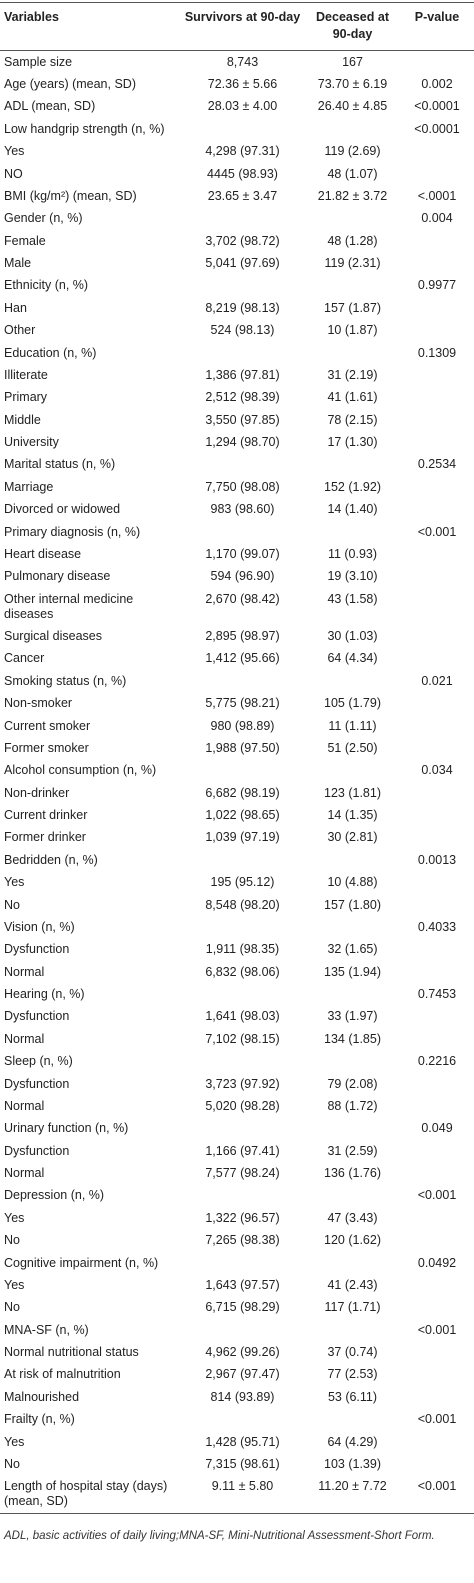  What do you see at coordinates (437, 84) in the screenshot?
I see `table-cell: 0.002` at bounding box center [437, 84].